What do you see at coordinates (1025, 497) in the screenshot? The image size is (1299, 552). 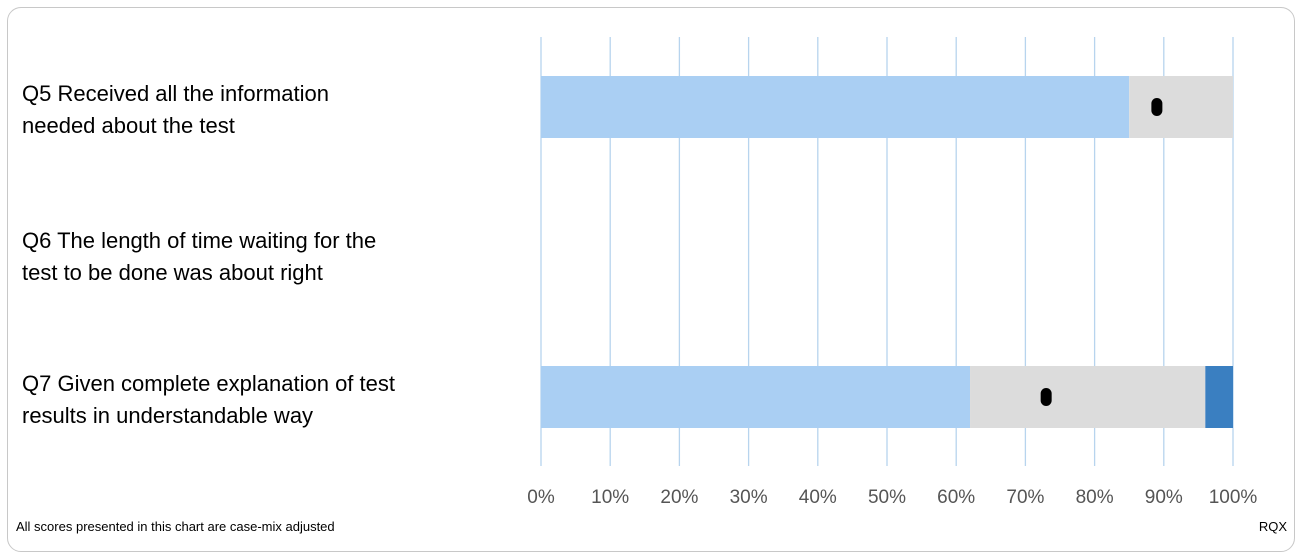 I see `x-tick-label: 70%` at bounding box center [1025, 497].